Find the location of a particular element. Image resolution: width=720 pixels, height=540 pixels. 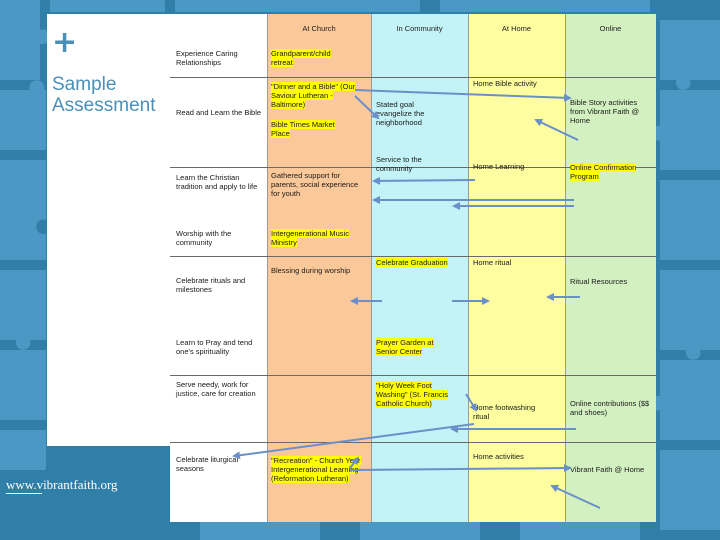

church-cell: Blessing during worship is located at coordinates (311, 270).